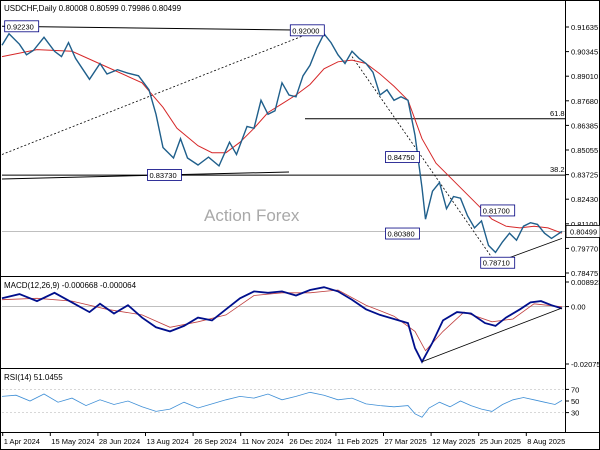 The image size is (600, 450). I want to click on current-price-box, so click(582, 231).